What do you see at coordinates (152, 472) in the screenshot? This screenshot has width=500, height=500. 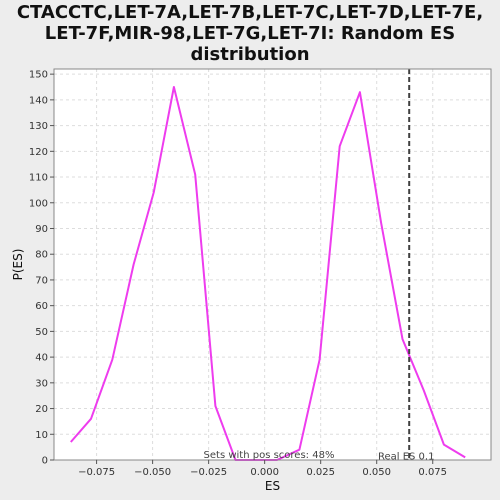 I see `x-tick-label: −0.050` at bounding box center [152, 472].